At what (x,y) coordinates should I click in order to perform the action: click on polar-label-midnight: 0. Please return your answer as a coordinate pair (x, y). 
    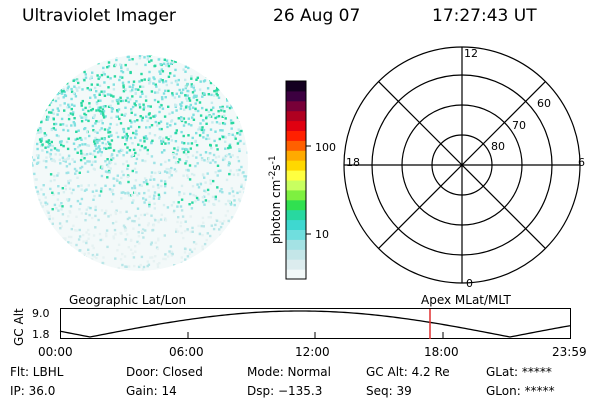
    Looking at the image, I should click on (469, 283).